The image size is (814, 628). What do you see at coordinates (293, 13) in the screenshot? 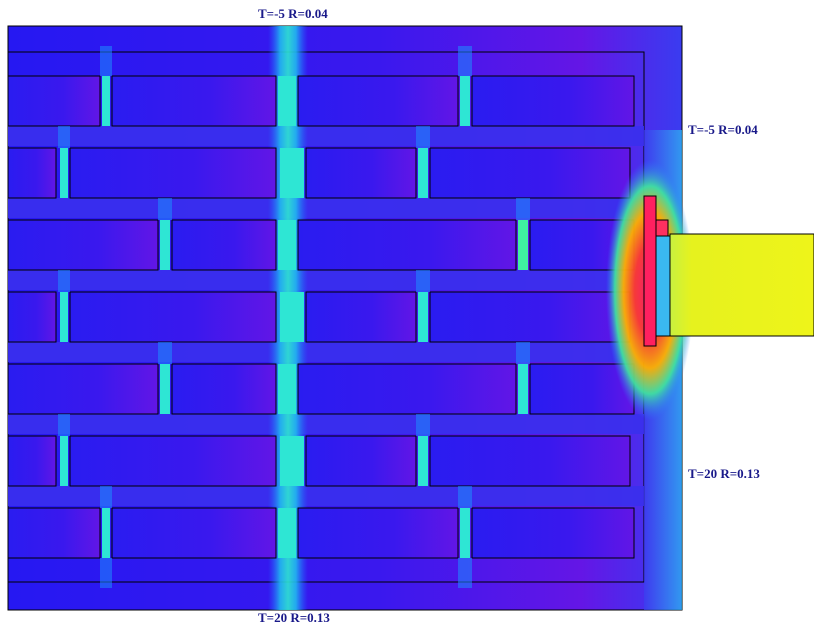
I see `boundary-label-top: T=-5 R=0.04` at bounding box center [293, 13].